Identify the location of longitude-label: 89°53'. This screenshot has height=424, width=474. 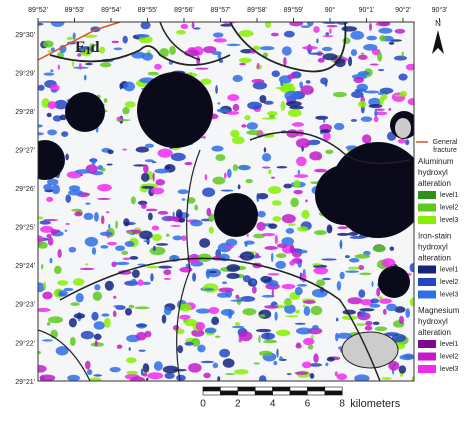
(75, 10).